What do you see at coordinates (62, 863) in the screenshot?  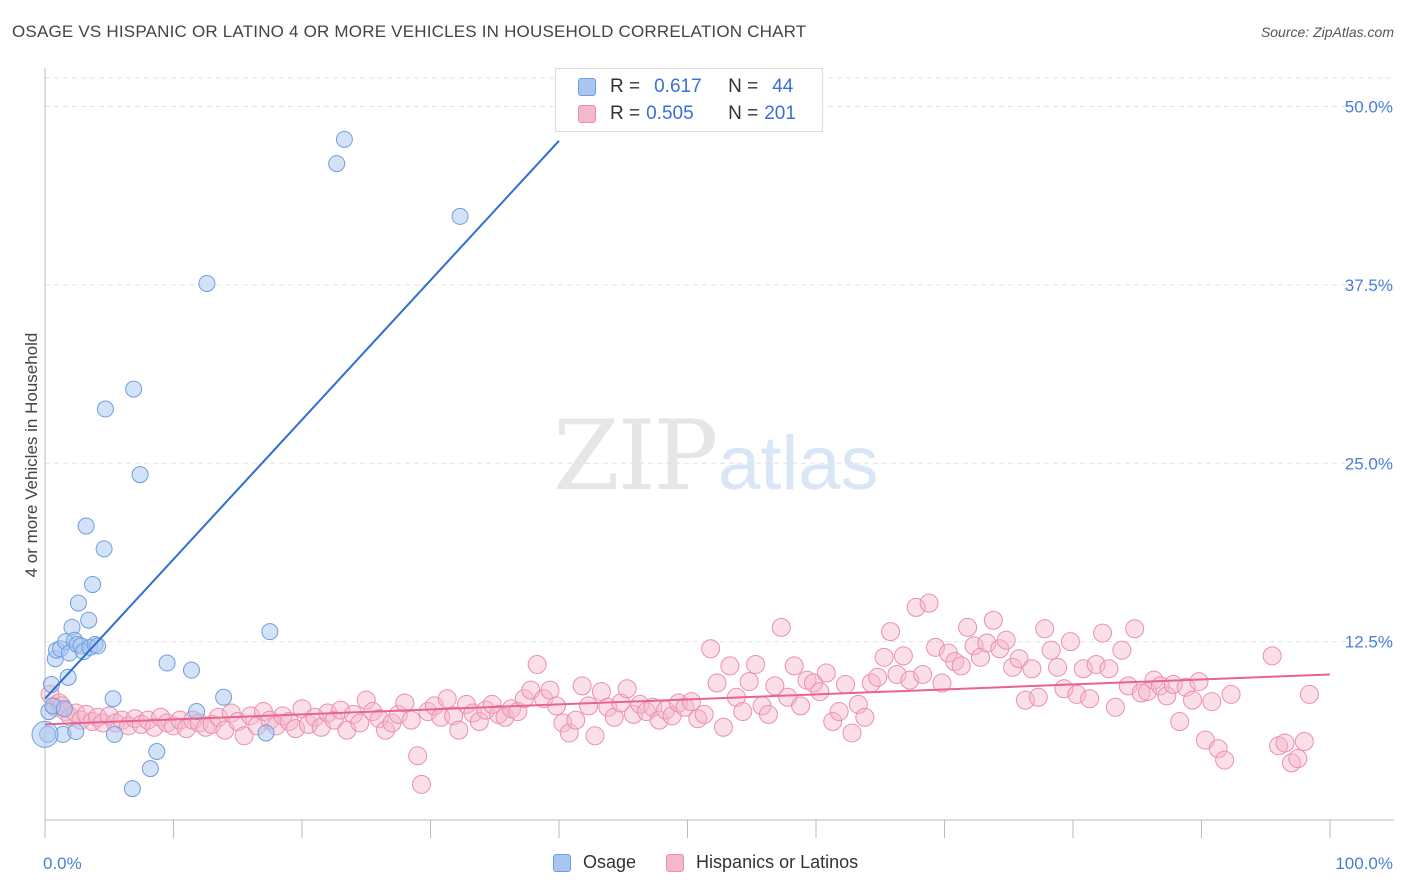 I see `x-tick-label: 0.0%` at bounding box center [62, 863].